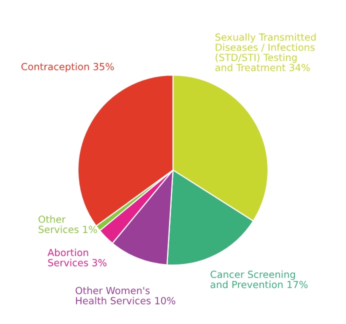 This screenshot has height=324, width=346. Describe the element at coordinates (67, 67) in the screenshot. I see `slice-label: Contraception 35%` at that location.